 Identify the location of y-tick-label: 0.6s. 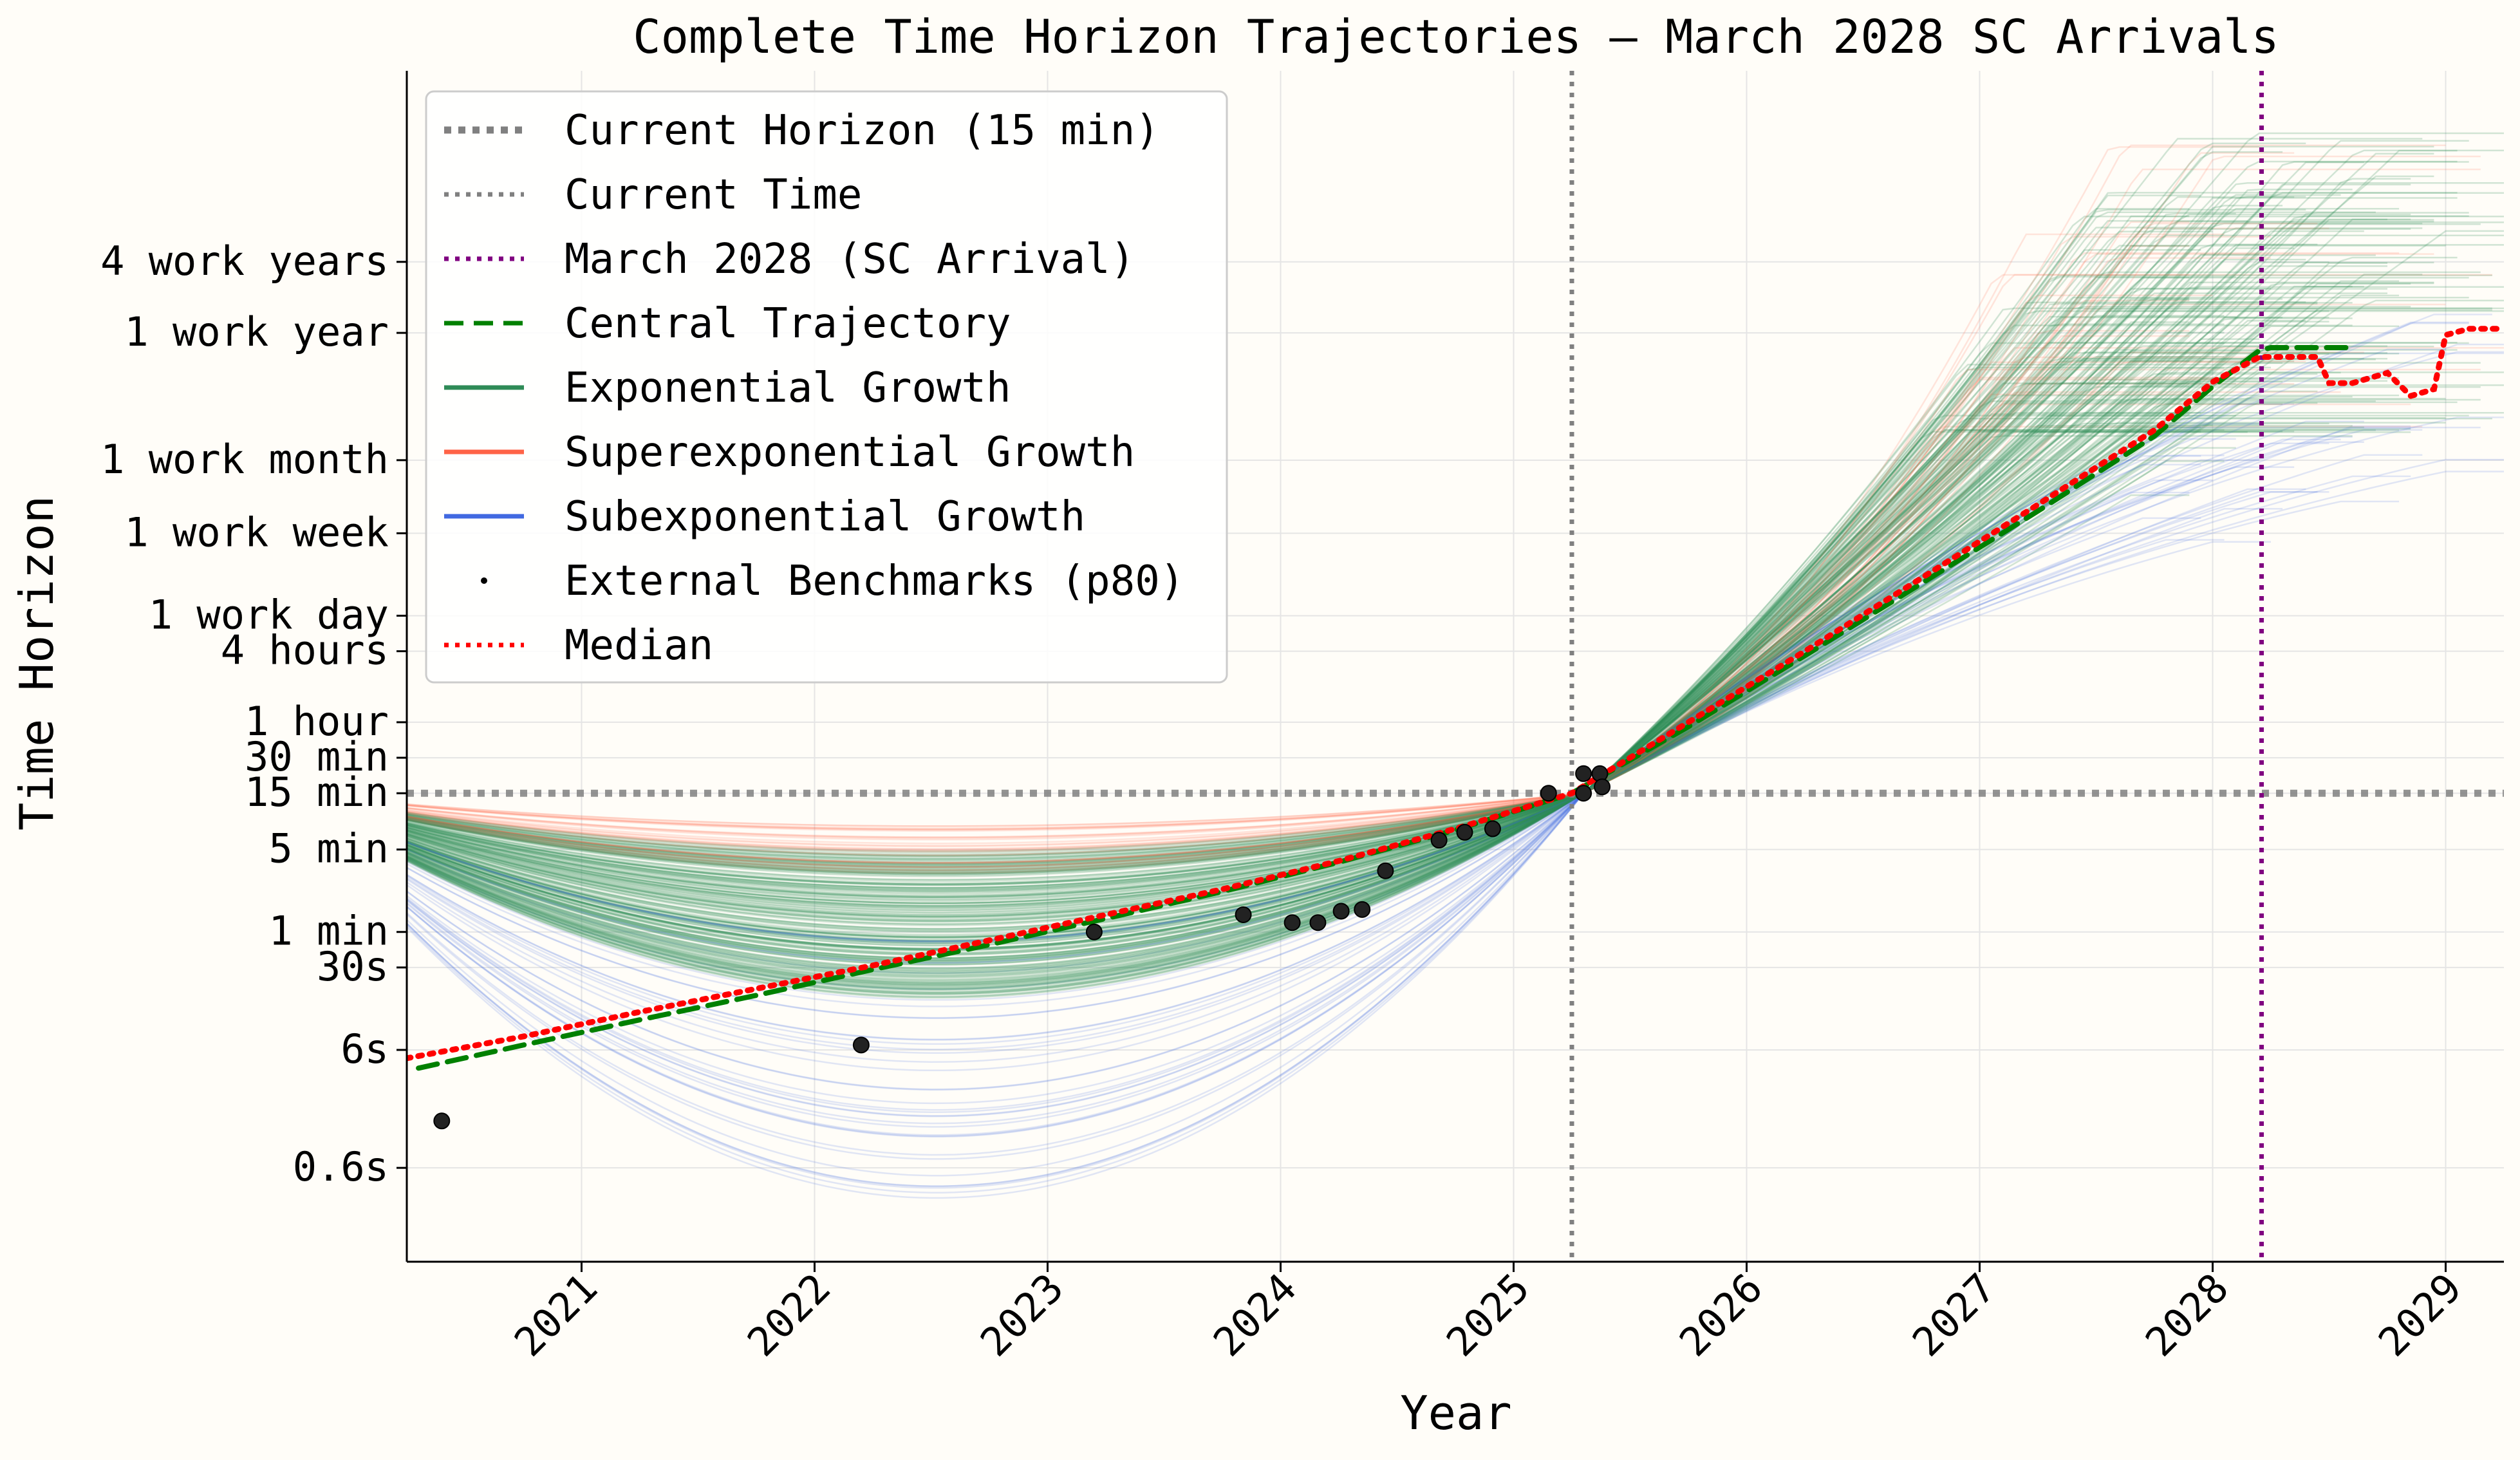
(341, 1166).